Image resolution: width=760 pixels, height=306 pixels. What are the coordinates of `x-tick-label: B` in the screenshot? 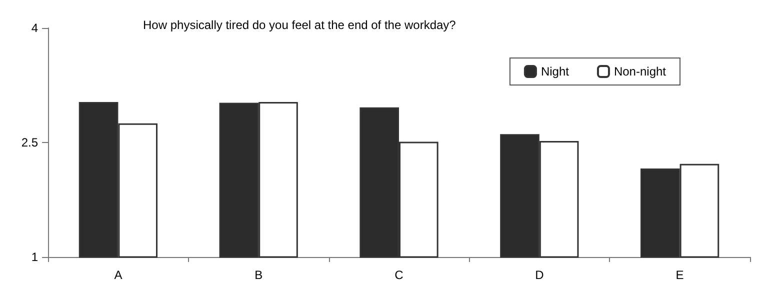 It's located at (258, 275).